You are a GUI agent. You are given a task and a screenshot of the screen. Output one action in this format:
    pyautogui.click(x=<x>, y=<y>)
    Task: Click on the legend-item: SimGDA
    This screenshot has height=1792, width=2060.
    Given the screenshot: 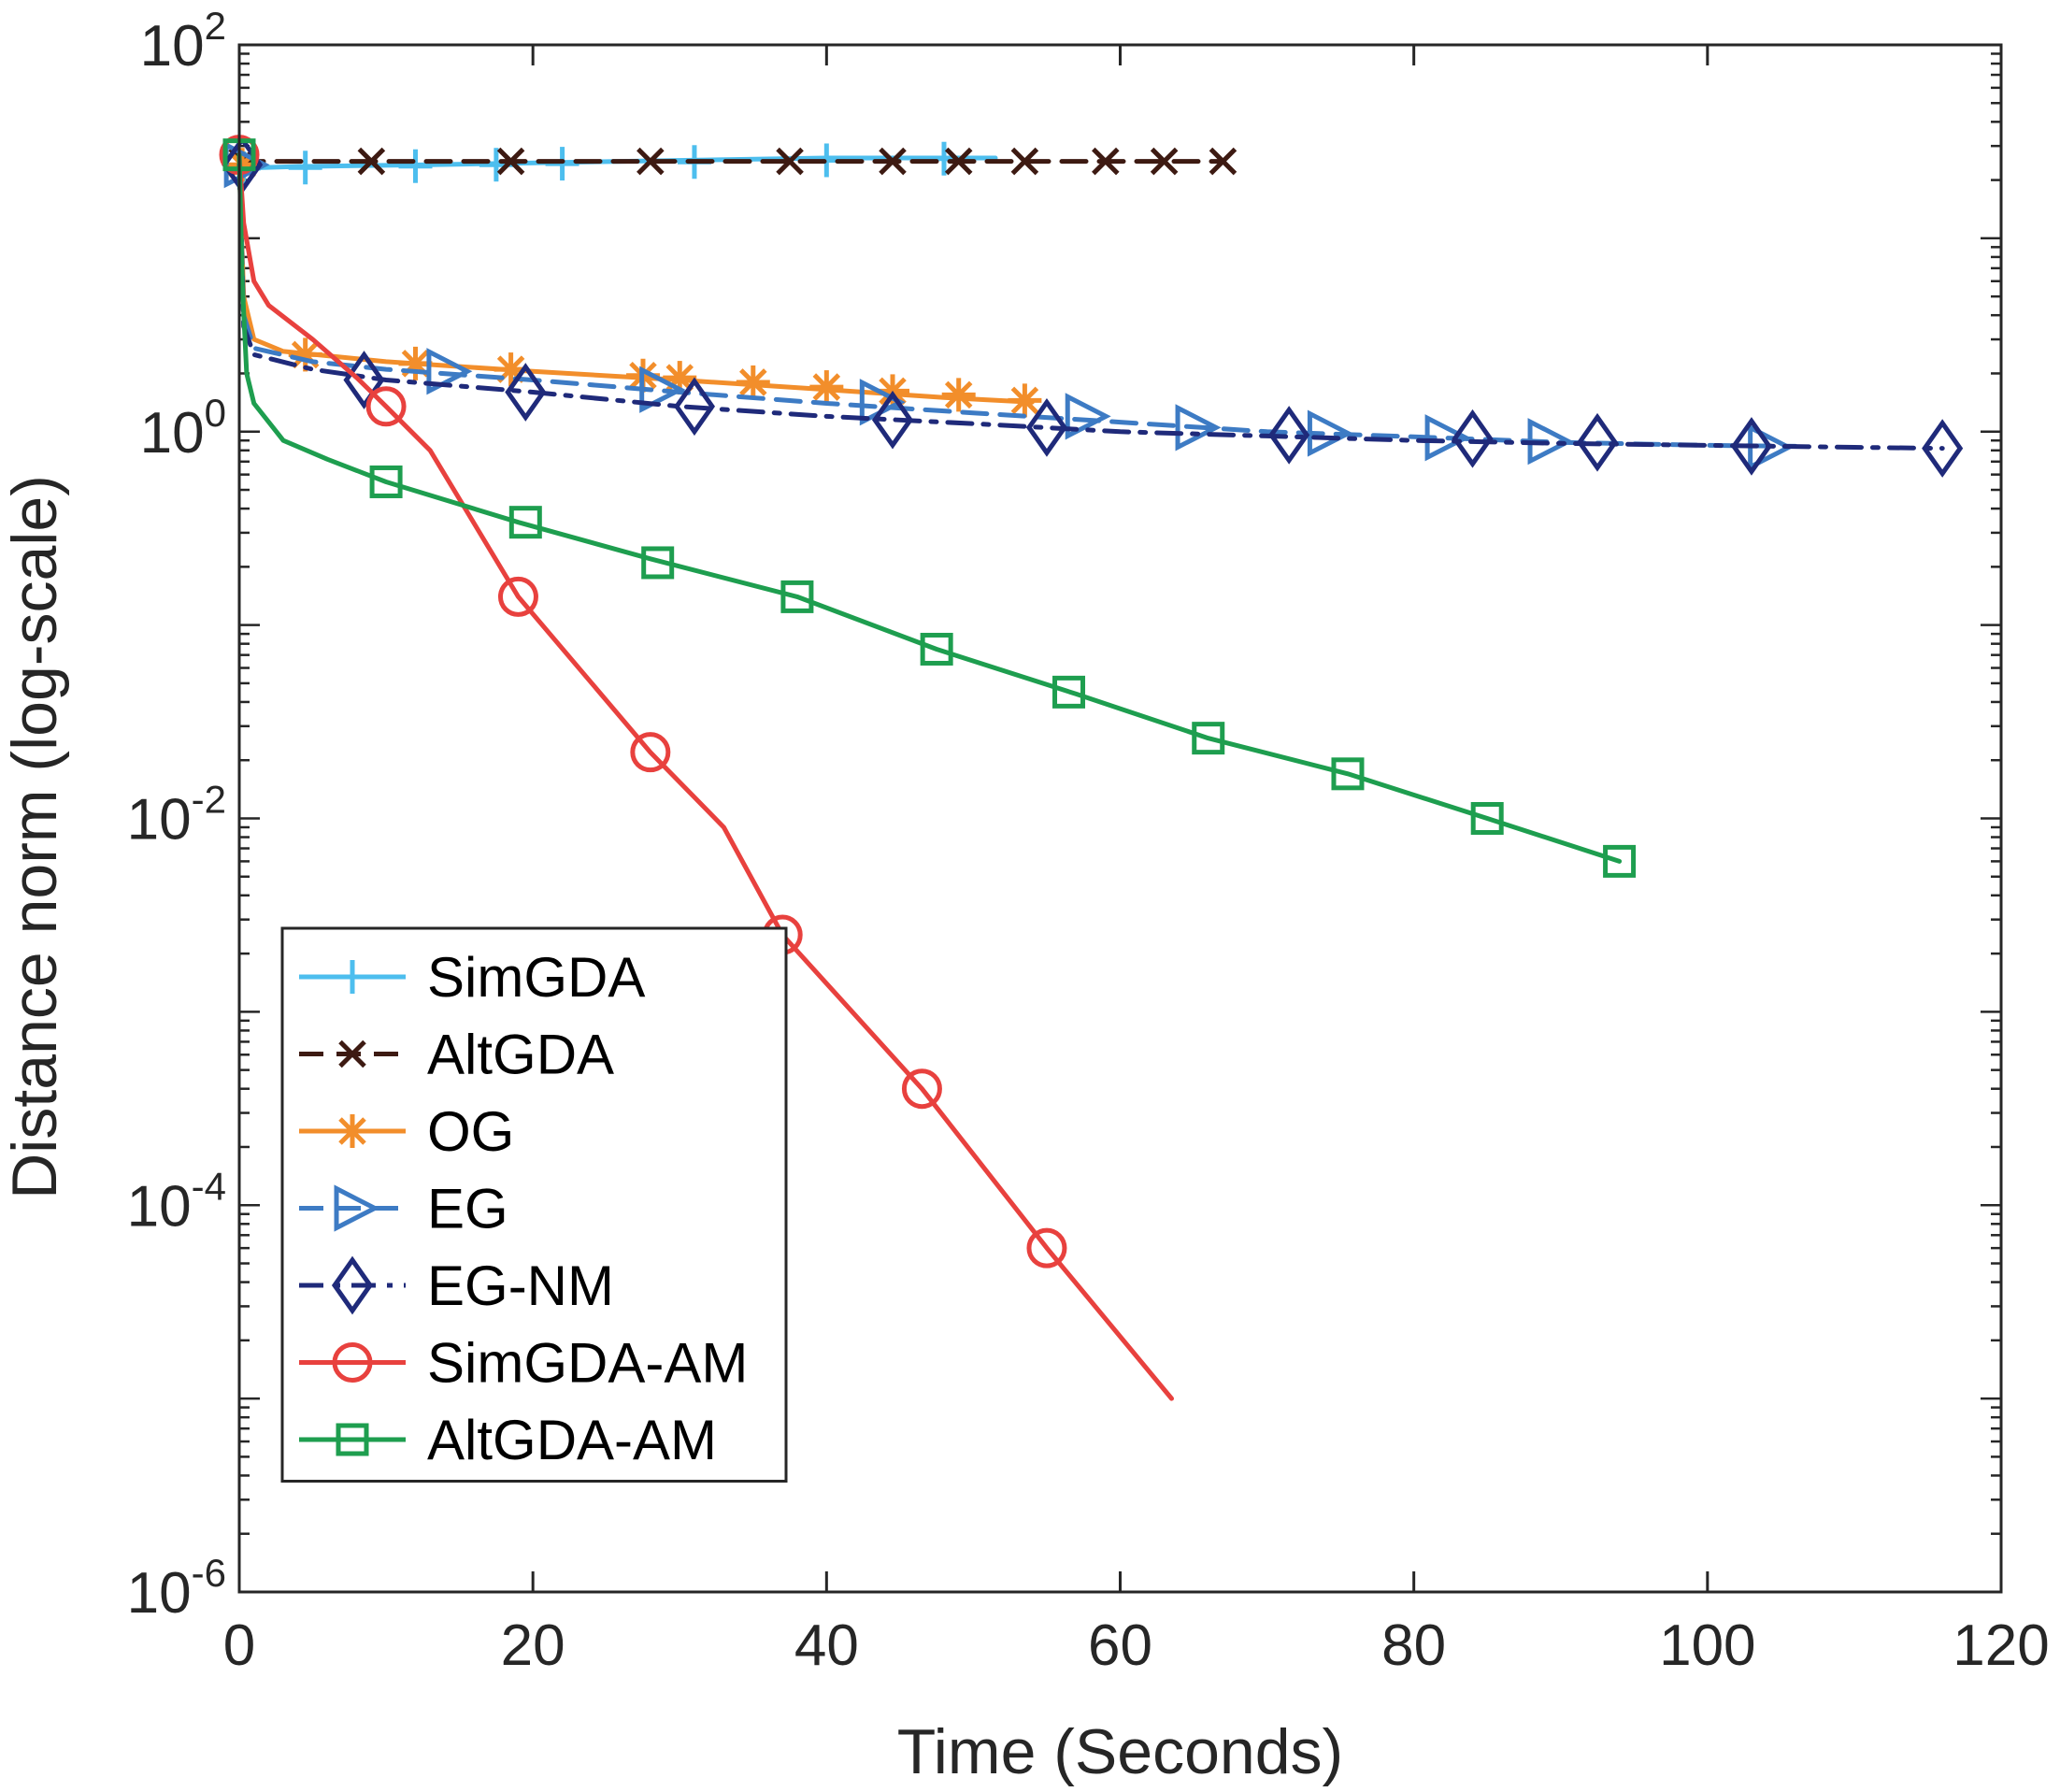 What is the action you would take?
    pyautogui.click(x=472, y=977)
    